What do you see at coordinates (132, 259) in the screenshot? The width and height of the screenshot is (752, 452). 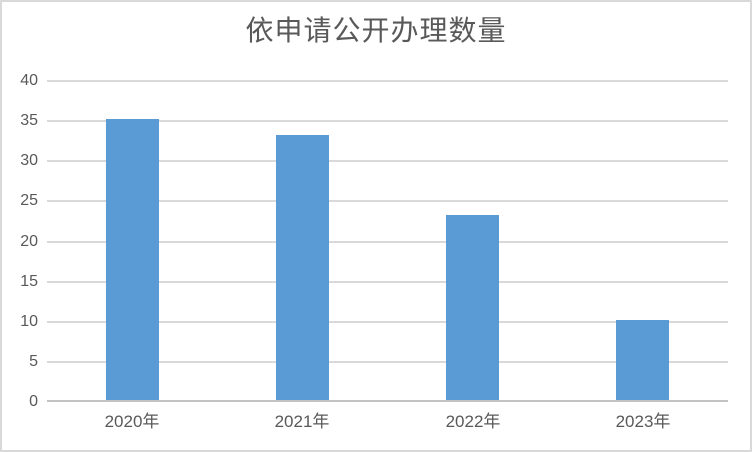 I see `bar-2020年` at bounding box center [132, 259].